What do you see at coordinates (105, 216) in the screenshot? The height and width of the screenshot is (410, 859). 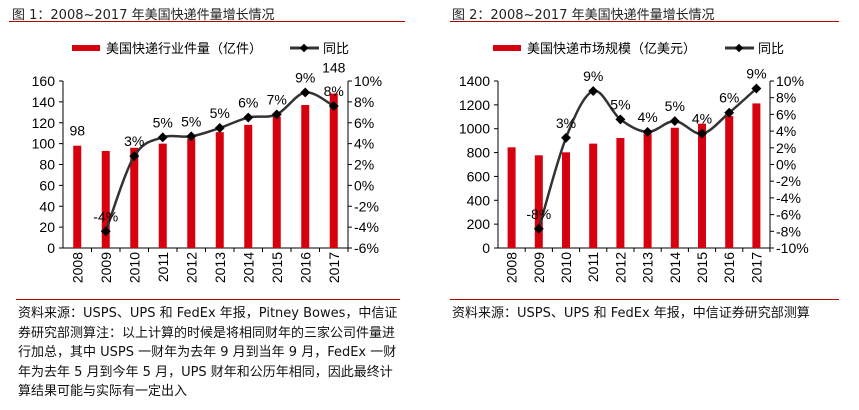 I see `growth-value-label: -4%` at bounding box center [105, 216].